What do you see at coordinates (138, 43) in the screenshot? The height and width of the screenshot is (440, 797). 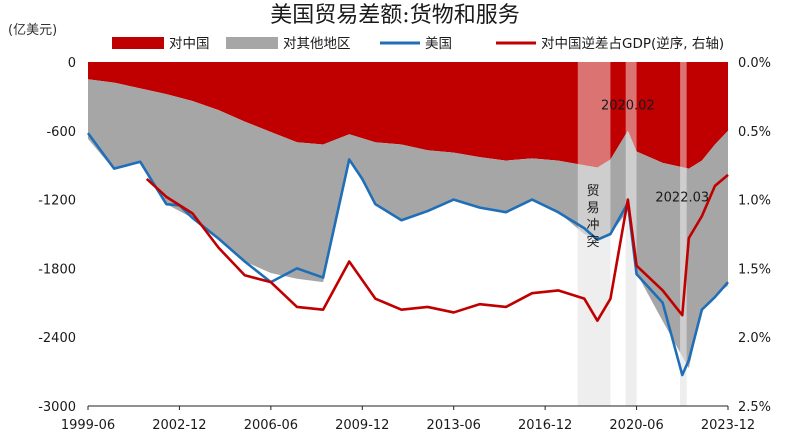 I see `legend-swatch-china` at bounding box center [138, 43].